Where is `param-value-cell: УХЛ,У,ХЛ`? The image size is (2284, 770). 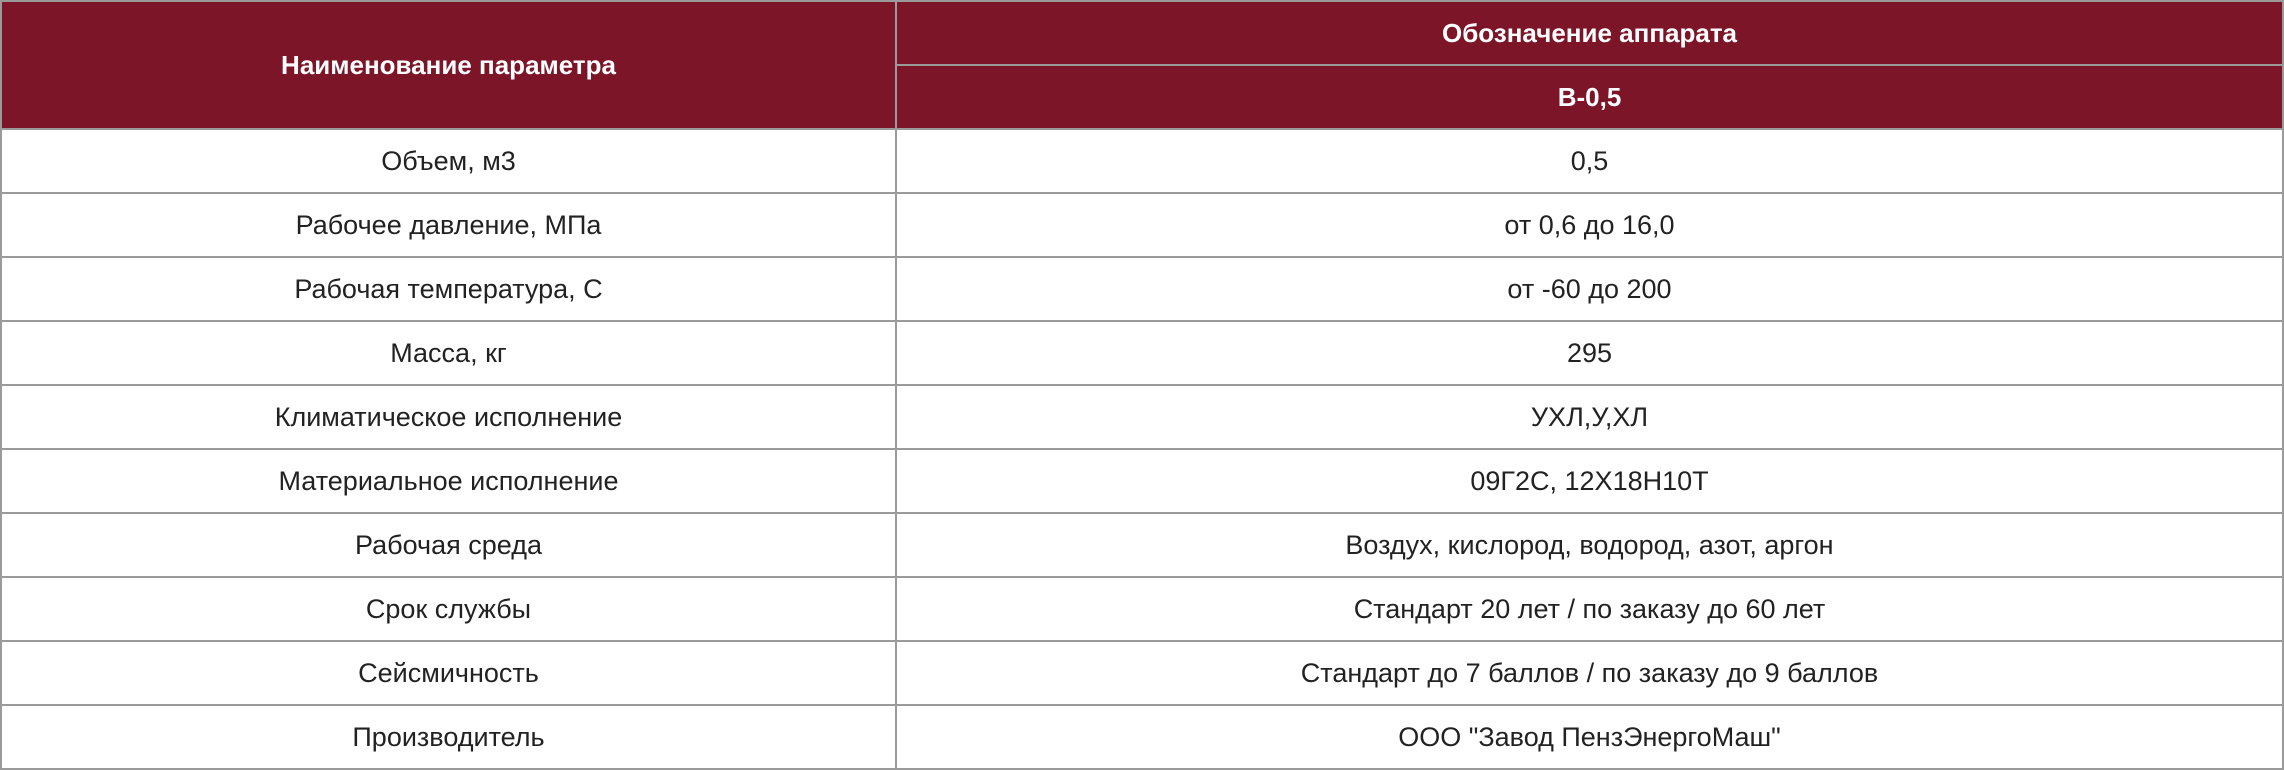 param-value-cell: УХЛ,У,ХЛ is located at coordinates (1589, 417).